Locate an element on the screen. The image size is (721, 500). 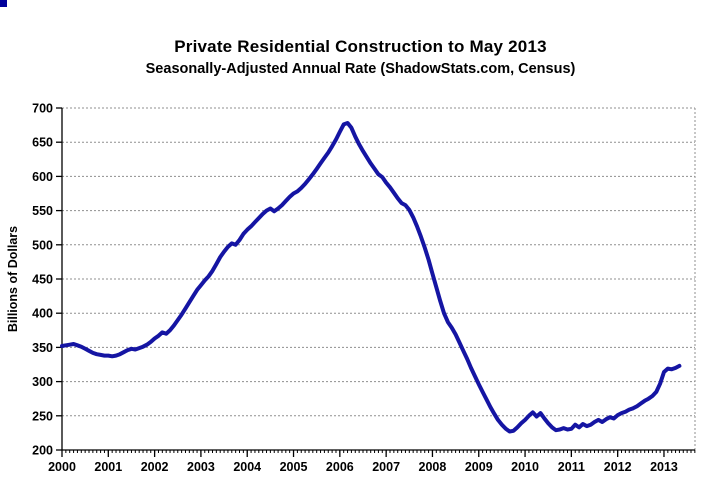
y-tick-label-200: 200 is located at coordinates (42, 451).